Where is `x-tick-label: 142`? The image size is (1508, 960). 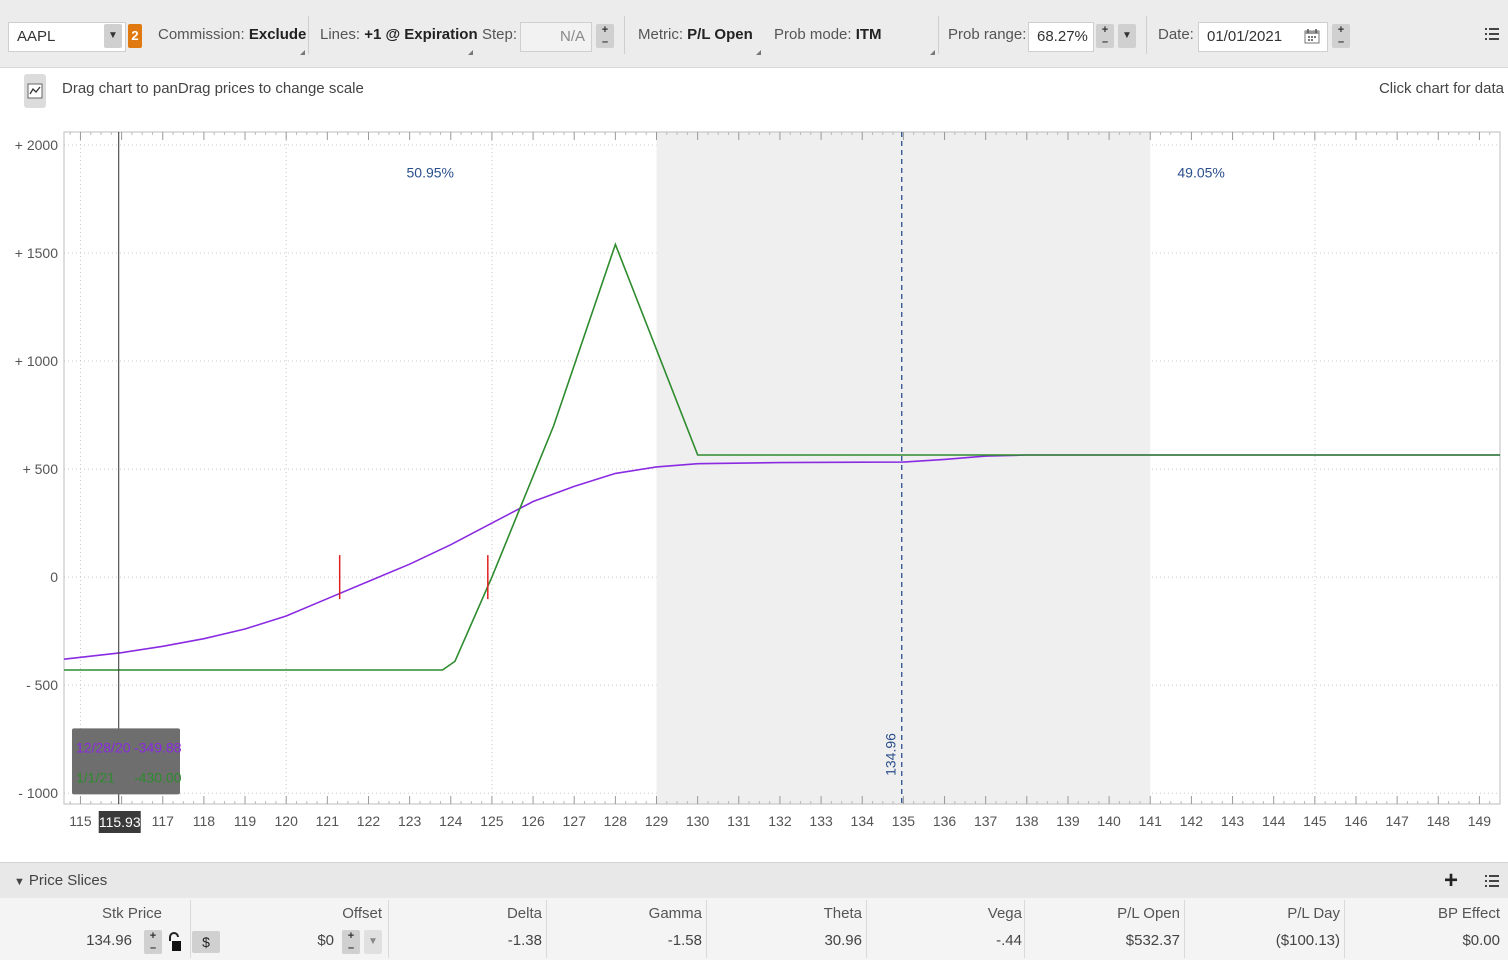
x-tick-label: 142 is located at coordinates (1192, 821).